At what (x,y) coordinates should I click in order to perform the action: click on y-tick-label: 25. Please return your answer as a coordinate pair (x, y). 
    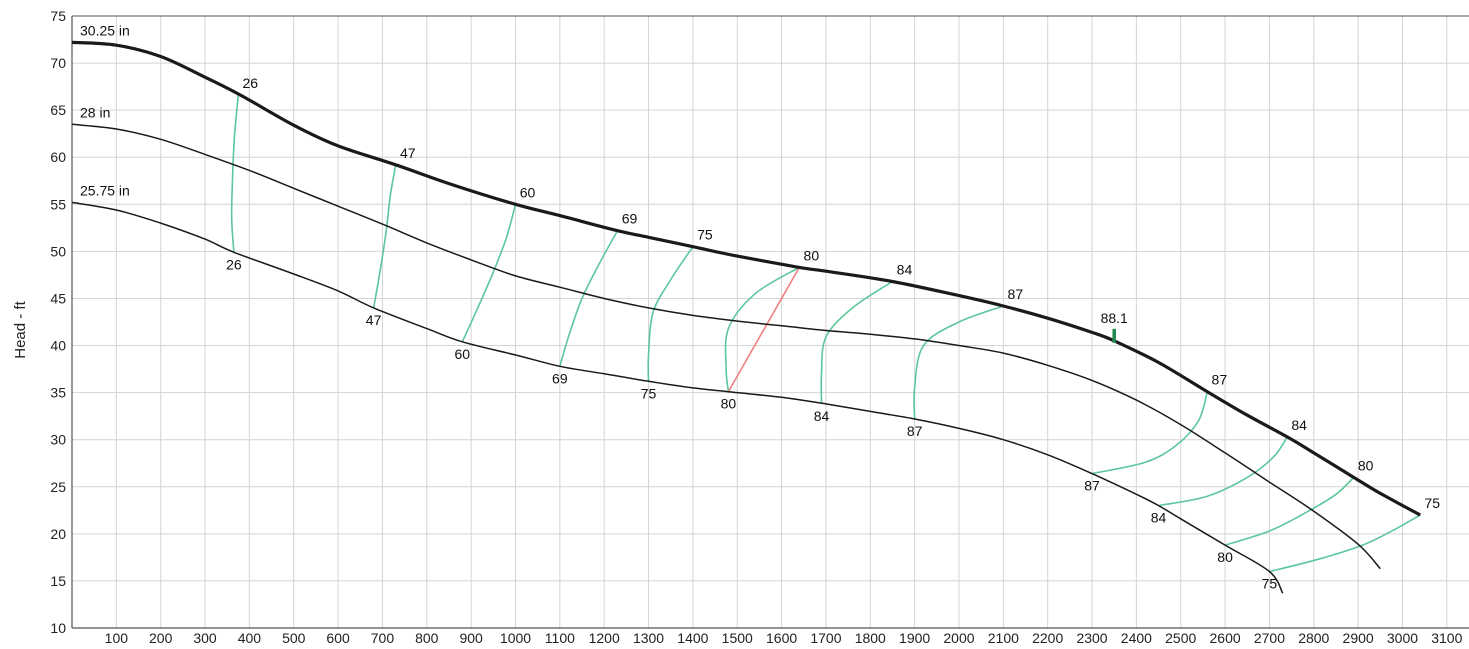
    Looking at the image, I should click on (58, 487).